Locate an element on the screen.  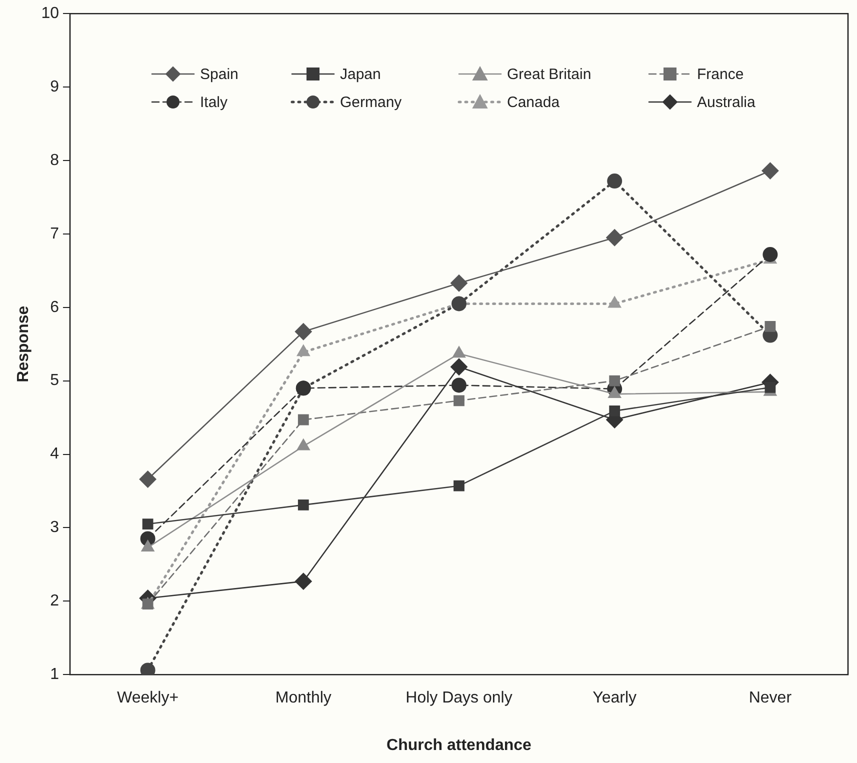
x-tick-label: Weekly+ is located at coordinates (148, 698).